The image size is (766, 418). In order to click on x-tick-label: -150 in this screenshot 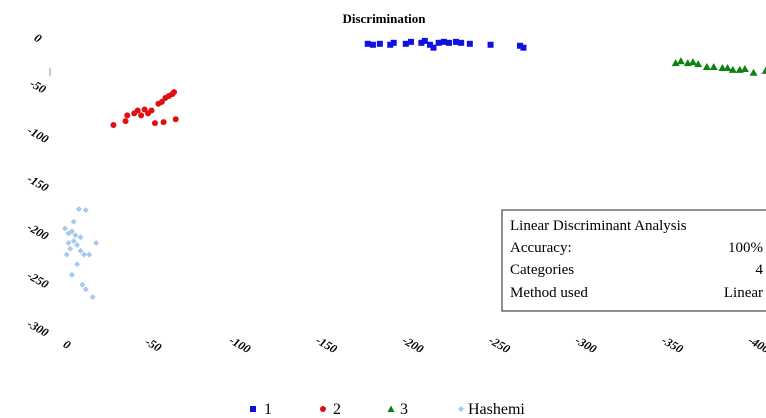, I will do `click(326, 344)`.